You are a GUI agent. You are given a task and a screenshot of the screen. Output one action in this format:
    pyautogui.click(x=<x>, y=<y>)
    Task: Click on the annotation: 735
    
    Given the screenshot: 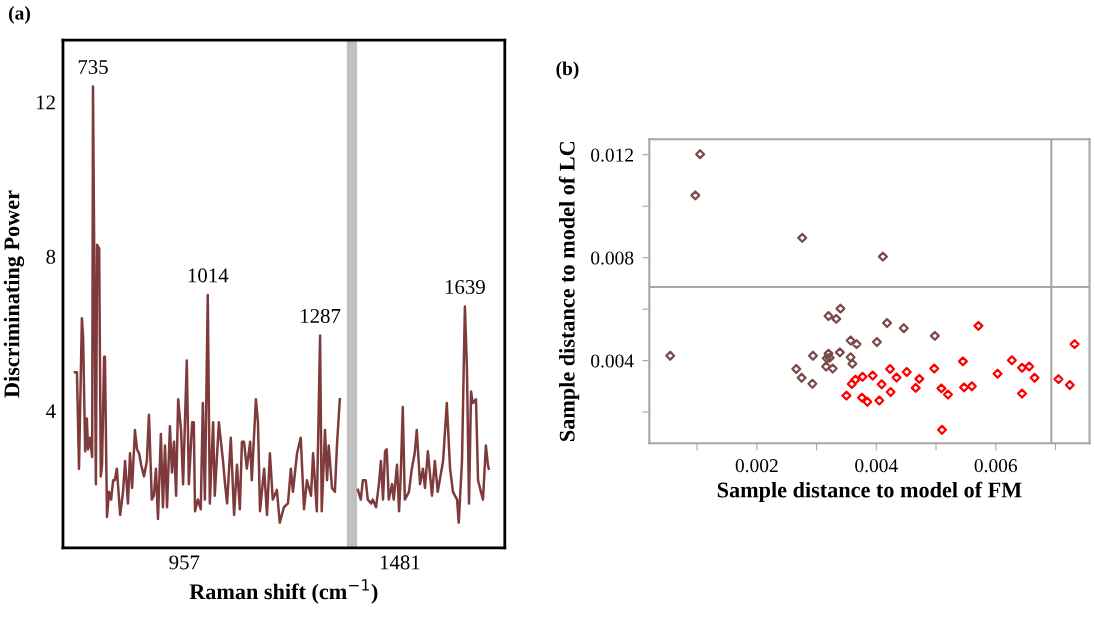 What is the action you would take?
    pyautogui.click(x=93, y=66)
    